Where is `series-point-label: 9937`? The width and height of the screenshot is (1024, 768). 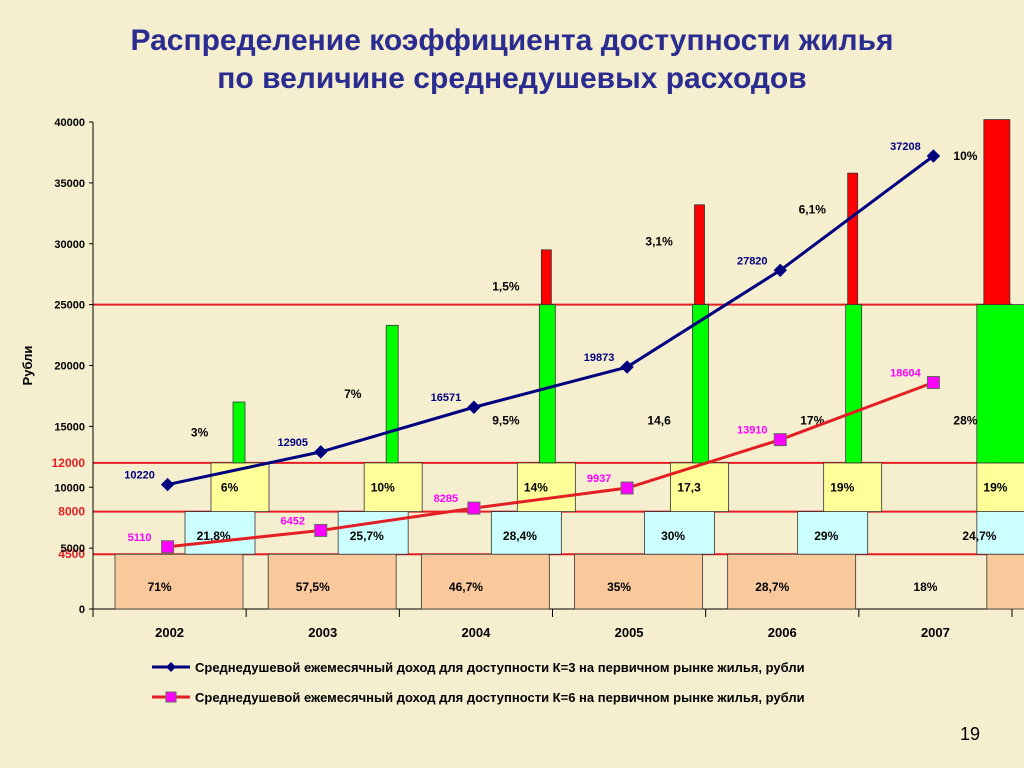 series-point-label: 9937 is located at coordinates (599, 479).